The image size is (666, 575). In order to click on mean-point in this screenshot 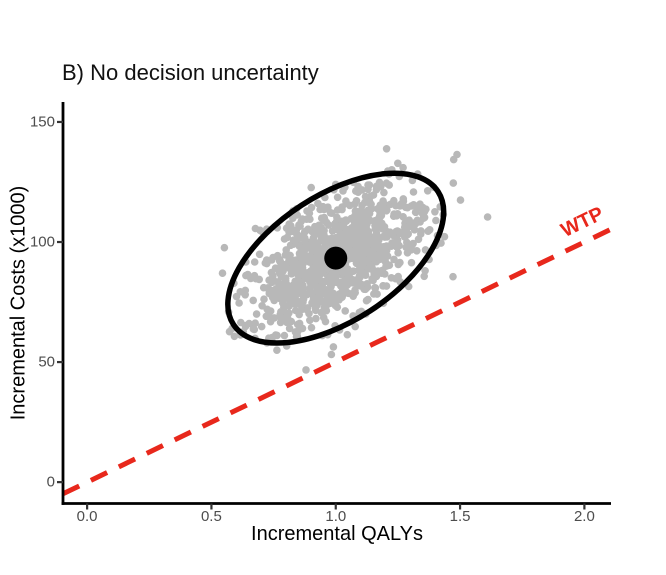, I will do `click(336, 258)`.